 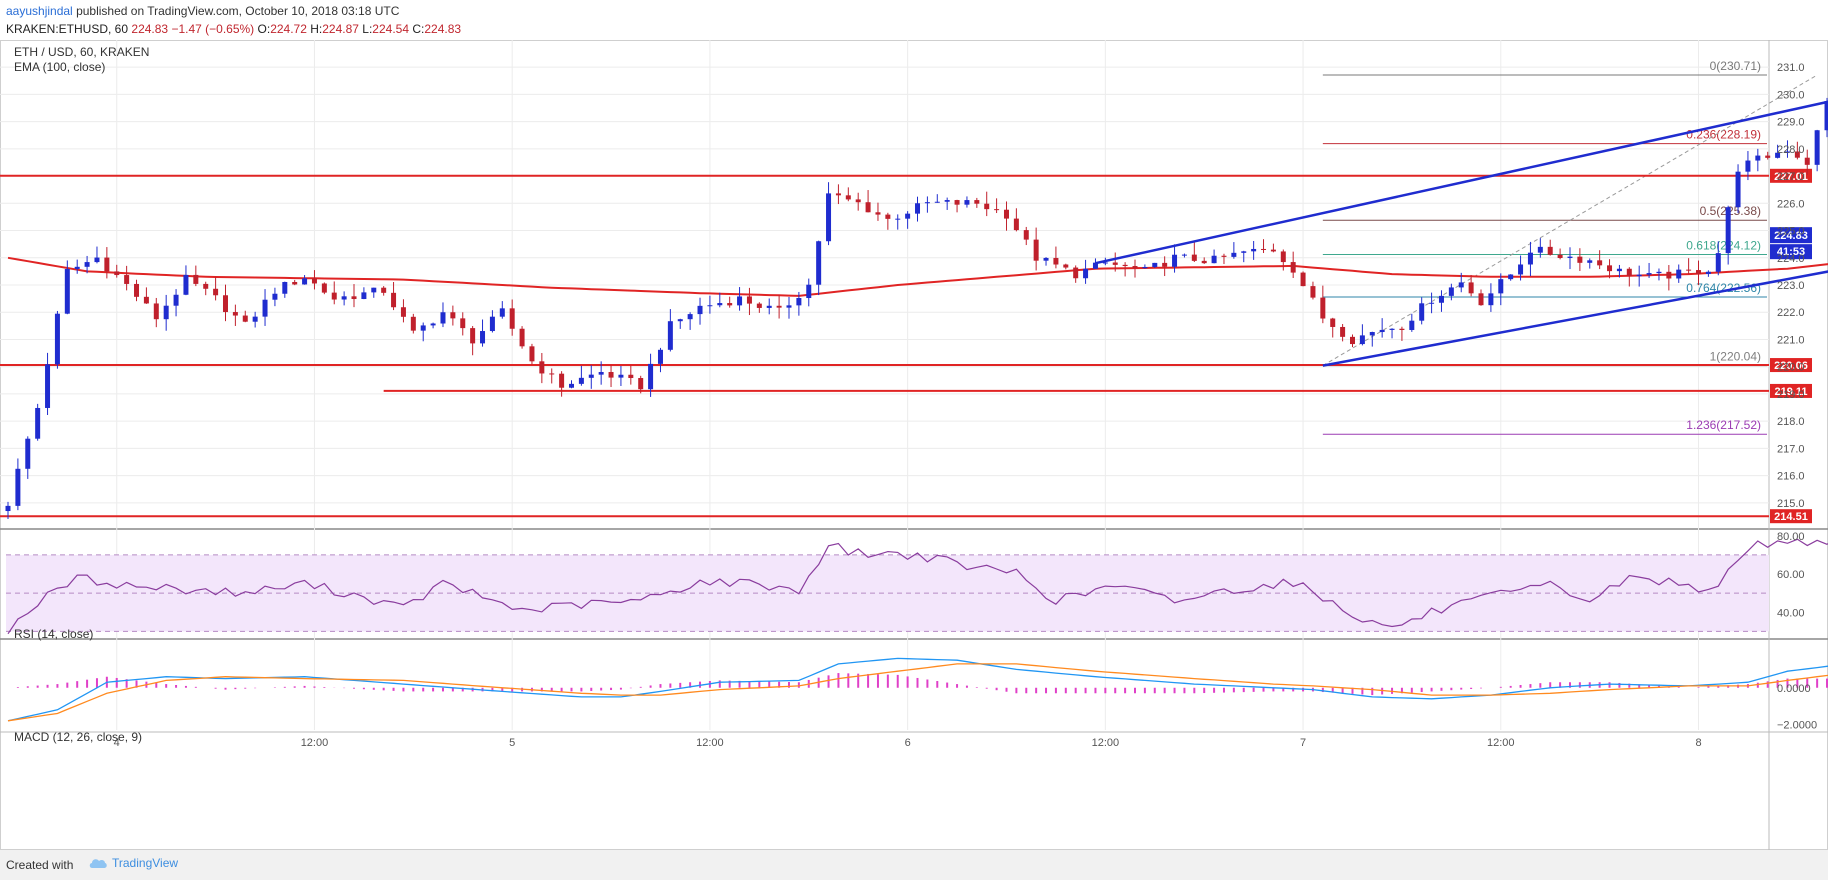 What do you see at coordinates (67, 29) in the screenshot?
I see `symbol-interval: KRAKEN:ETHUSD, 60` at bounding box center [67, 29].